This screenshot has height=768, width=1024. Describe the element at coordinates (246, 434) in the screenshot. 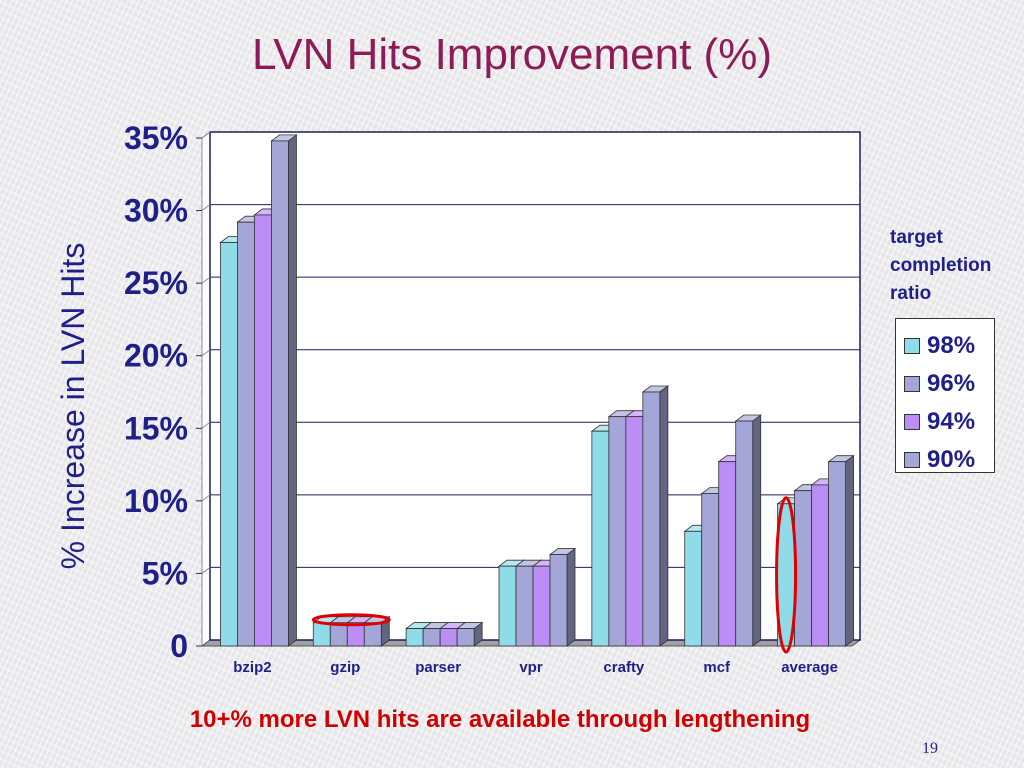

I see `bar-bzip2-96%` at that location.